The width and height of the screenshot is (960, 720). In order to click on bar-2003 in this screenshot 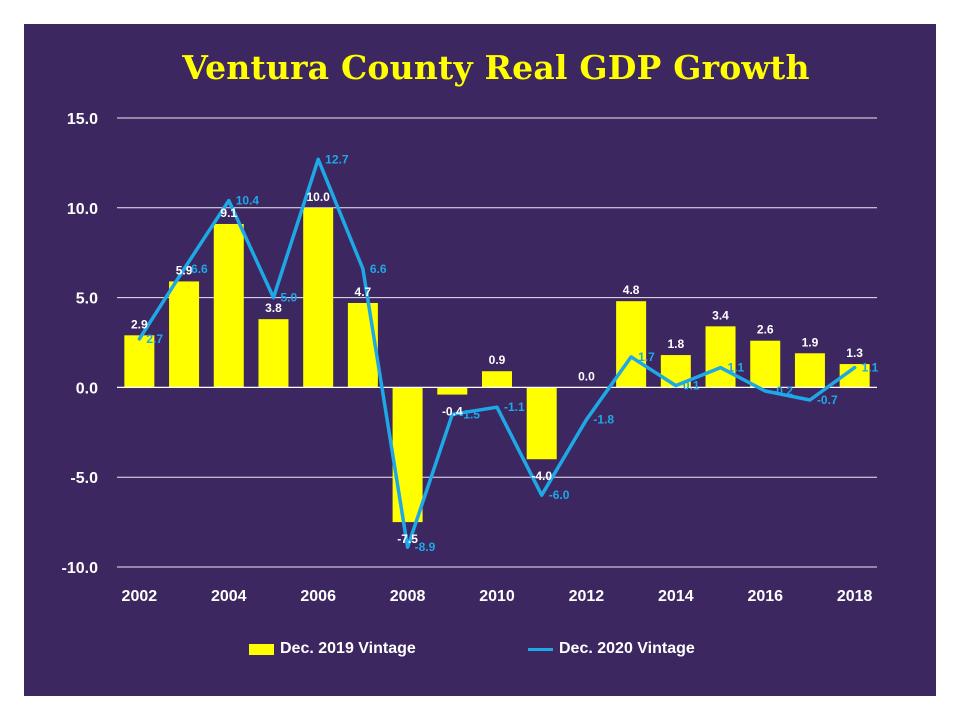, I will do `click(184, 334)`.